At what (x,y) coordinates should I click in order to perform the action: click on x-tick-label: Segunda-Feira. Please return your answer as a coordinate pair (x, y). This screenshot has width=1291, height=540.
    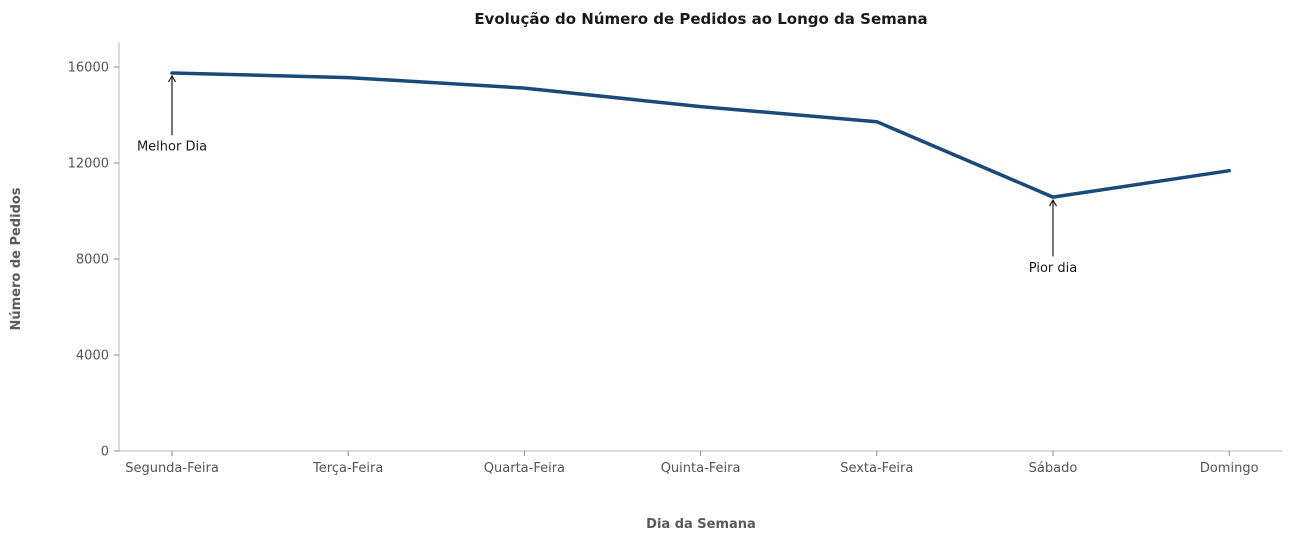
    Looking at the image, I should click on (172, 468).